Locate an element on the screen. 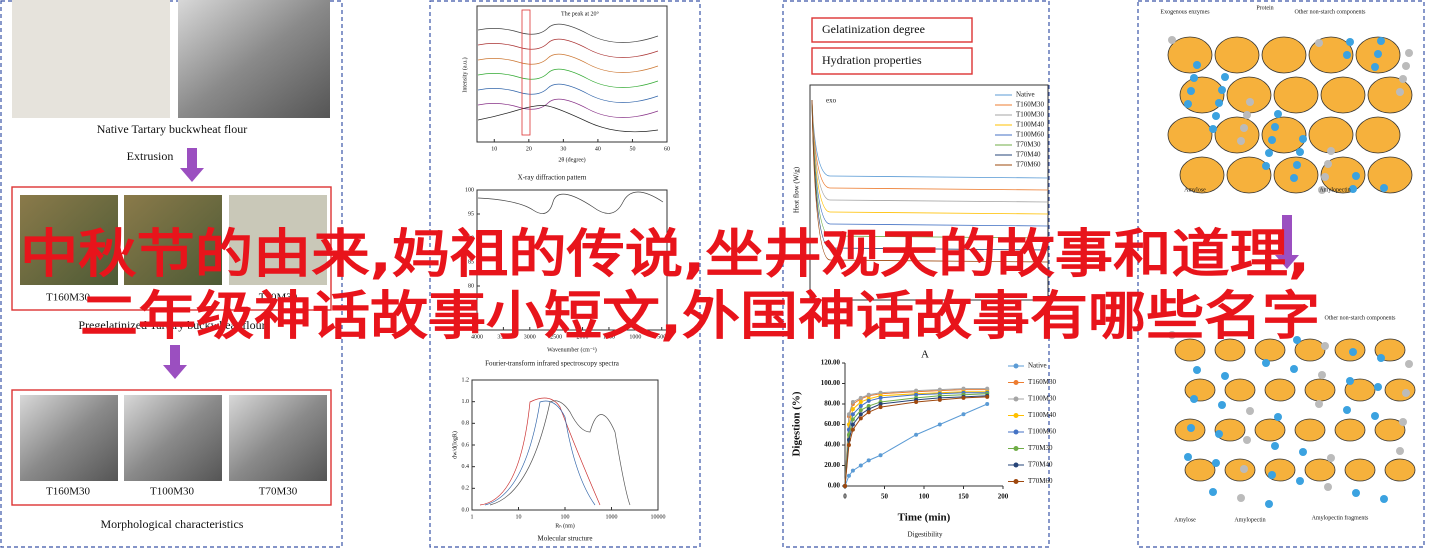 This screenshot has width=1431, height=549. diagram-label: Exogenous enzymes is located at coordinates (1185, 12).